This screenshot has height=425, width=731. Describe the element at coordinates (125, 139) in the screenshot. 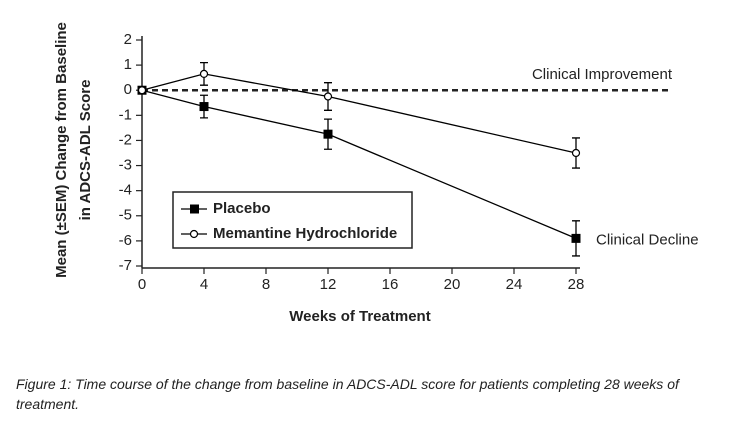

I see `y-tick-label: -2` at that location.